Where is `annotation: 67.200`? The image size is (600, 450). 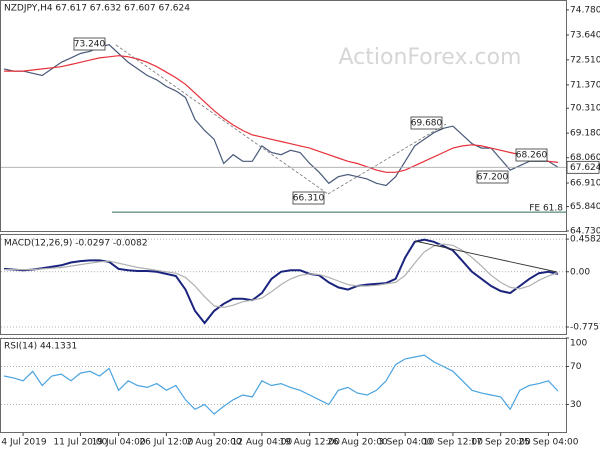 annotation: 67.200 is located at coordinates (493, 178).